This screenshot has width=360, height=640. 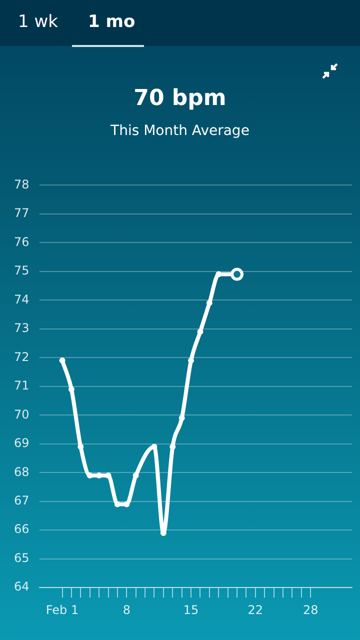 I want to click on chart-title: 70 bpm, so click(x=180, y=98).